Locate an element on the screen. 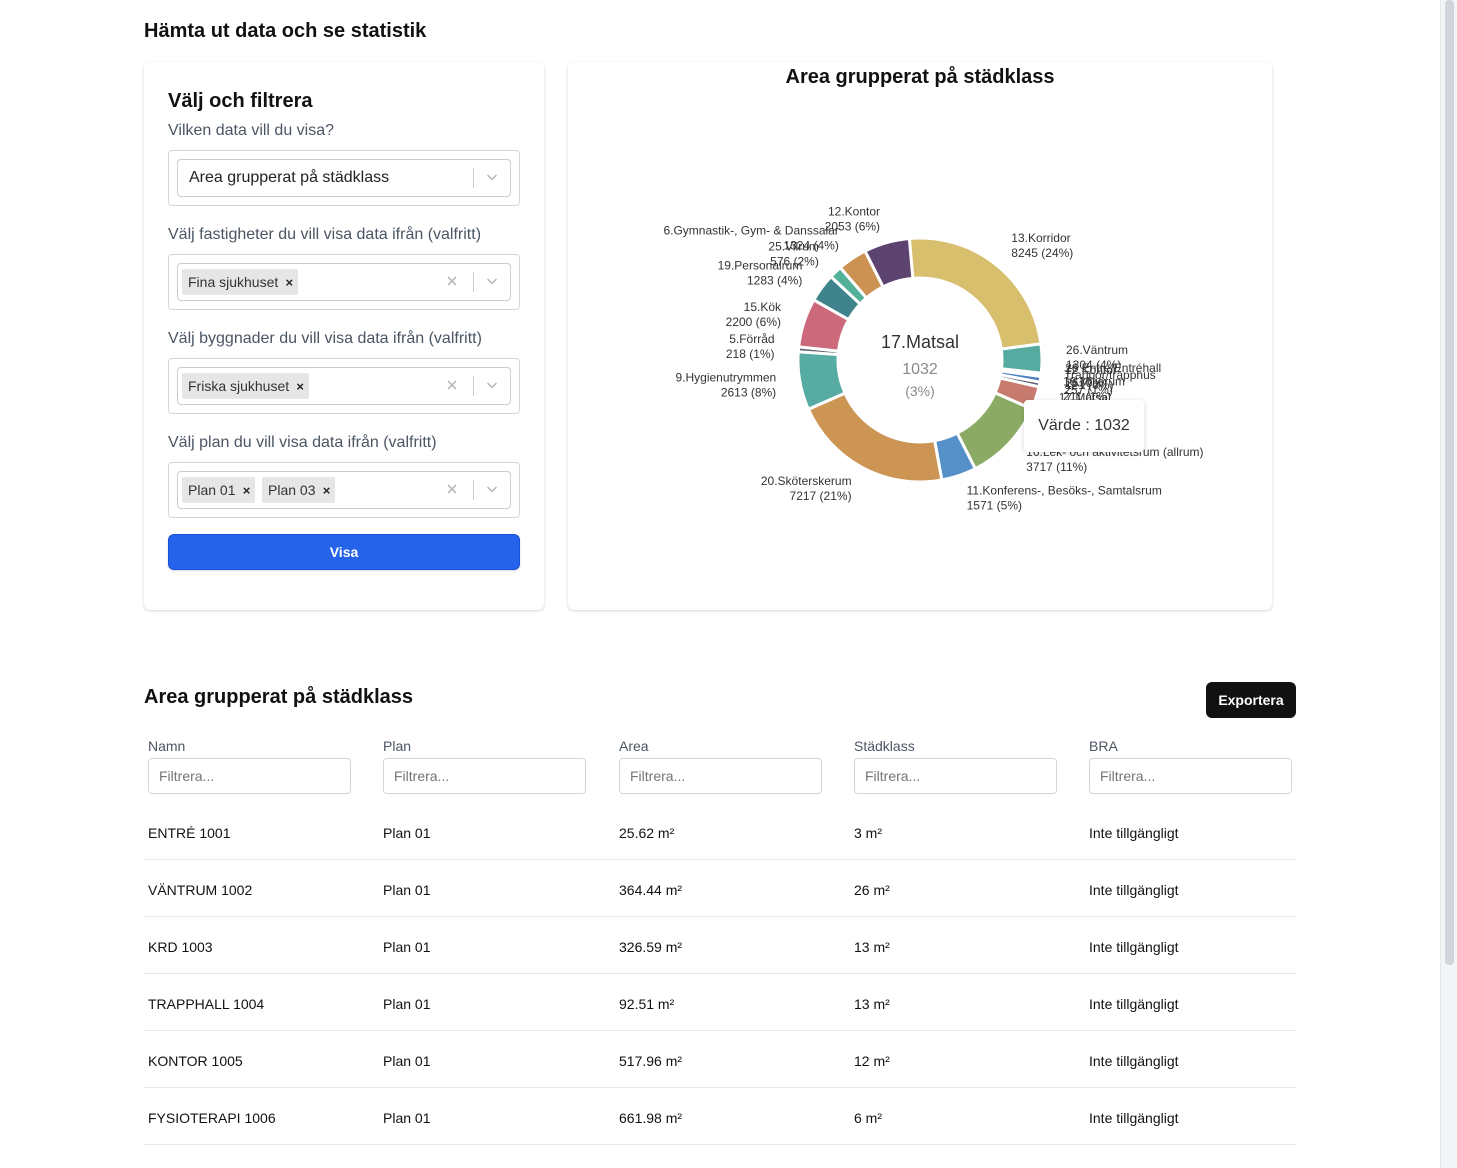 This screenshot has width=1457, height=1168. slice-value-label: 7217 (21%) is located at coordinates (821, 496).